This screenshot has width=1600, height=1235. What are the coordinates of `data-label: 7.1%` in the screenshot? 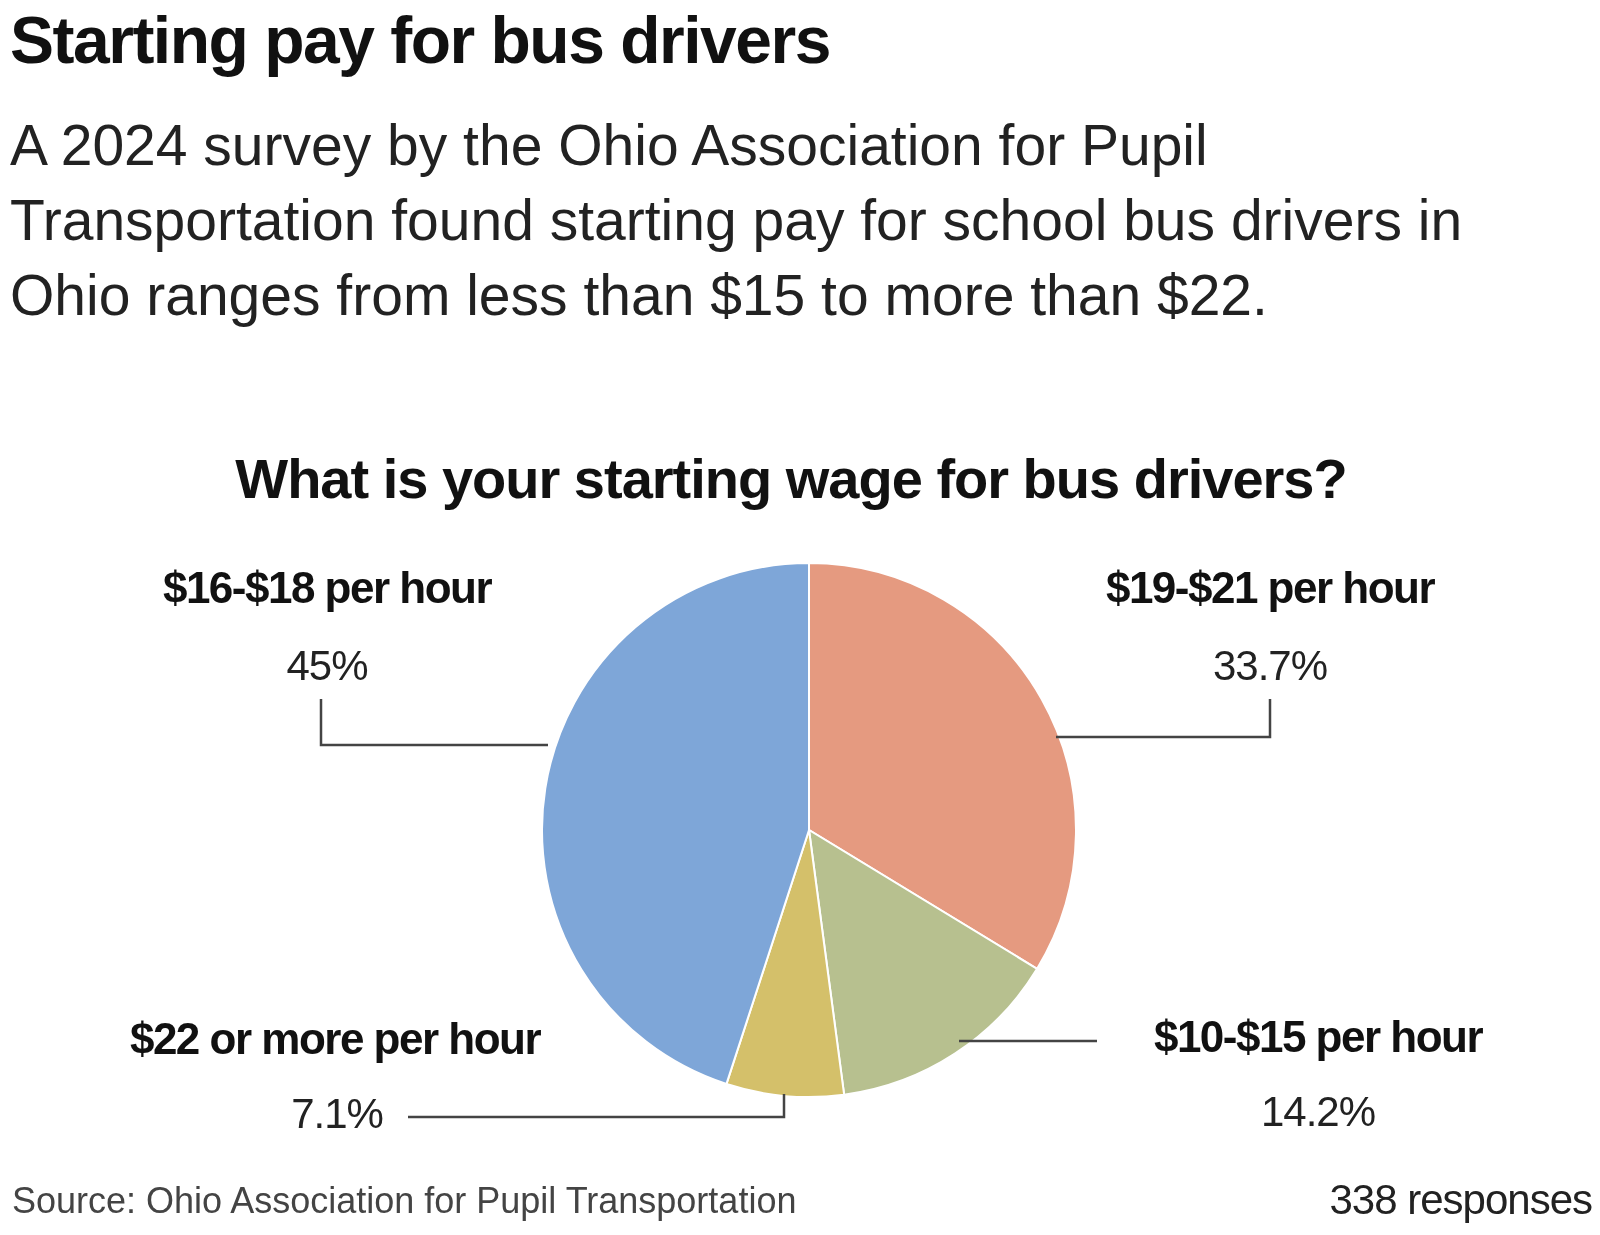 It's located at (337, 1113).